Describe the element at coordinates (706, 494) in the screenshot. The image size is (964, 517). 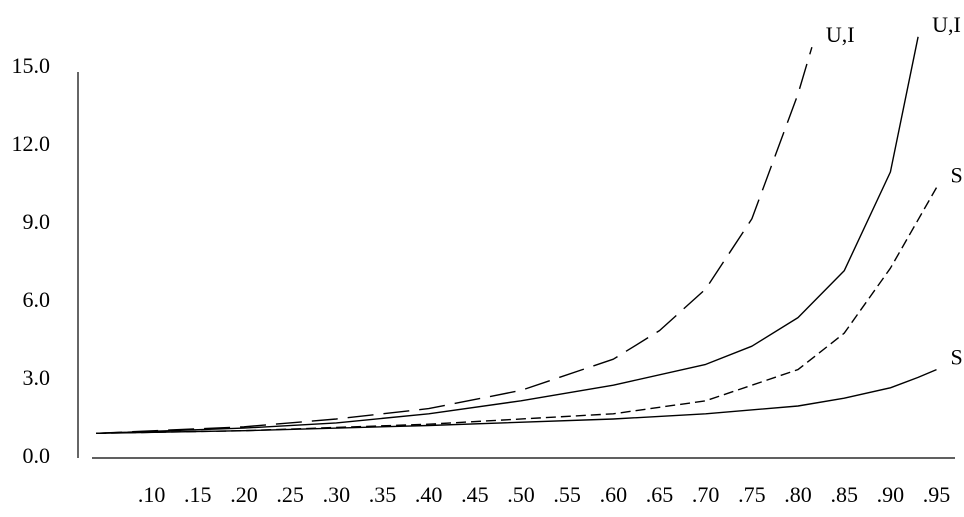
I see `x-tick-label: .70` at that location.